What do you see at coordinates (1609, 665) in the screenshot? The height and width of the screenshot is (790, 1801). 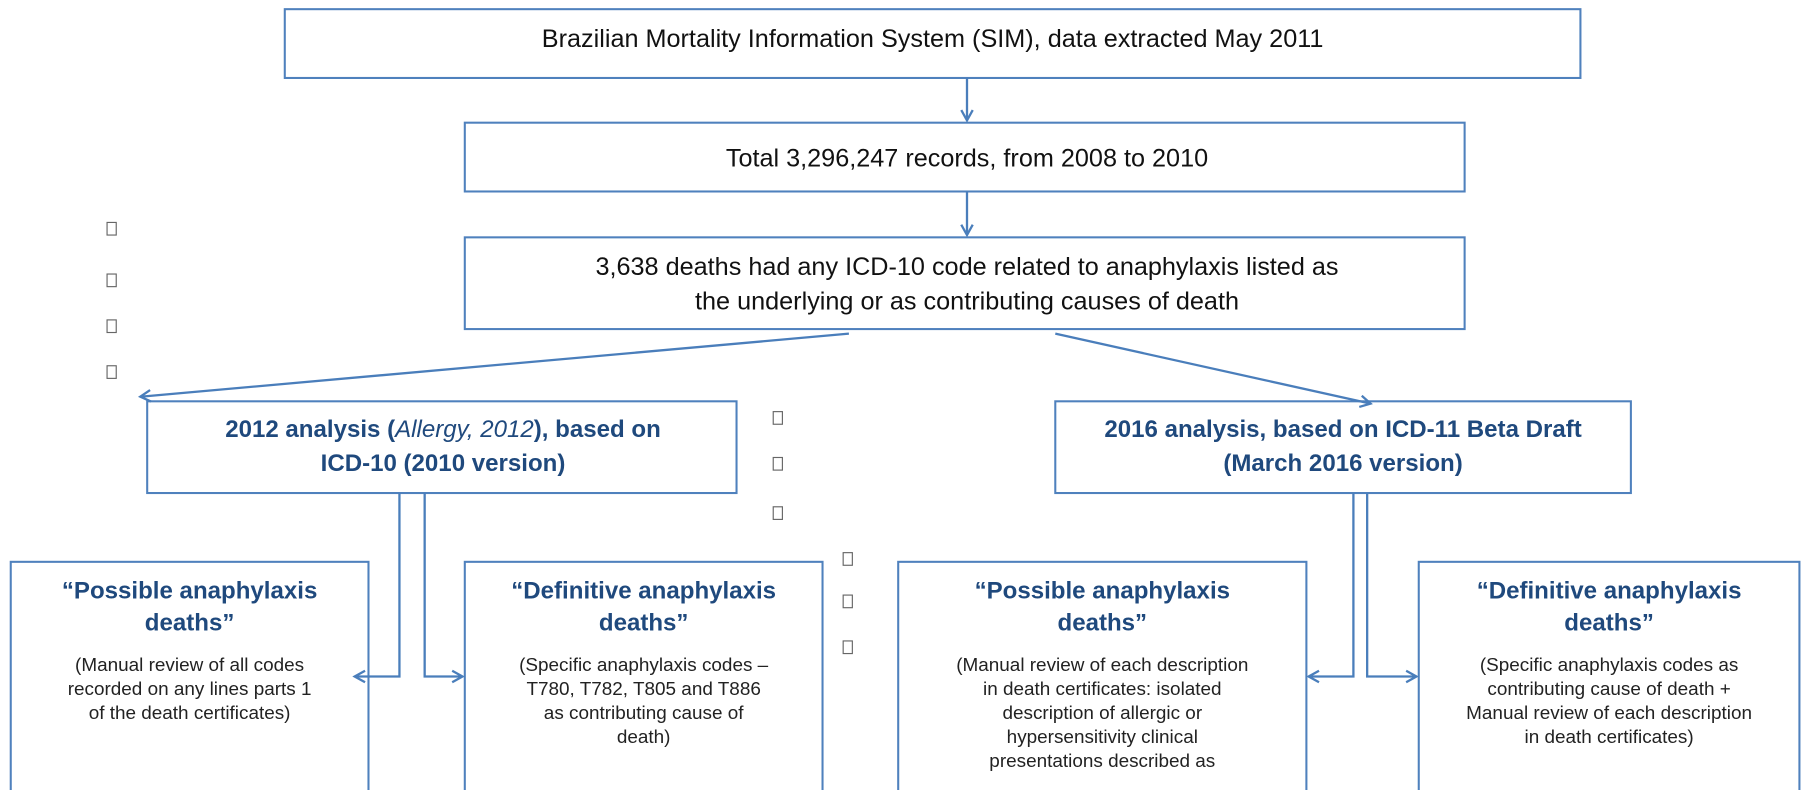 I see `outcome-description: (Specific anaphylaxis codes as` at bounding box center [1609, 665].